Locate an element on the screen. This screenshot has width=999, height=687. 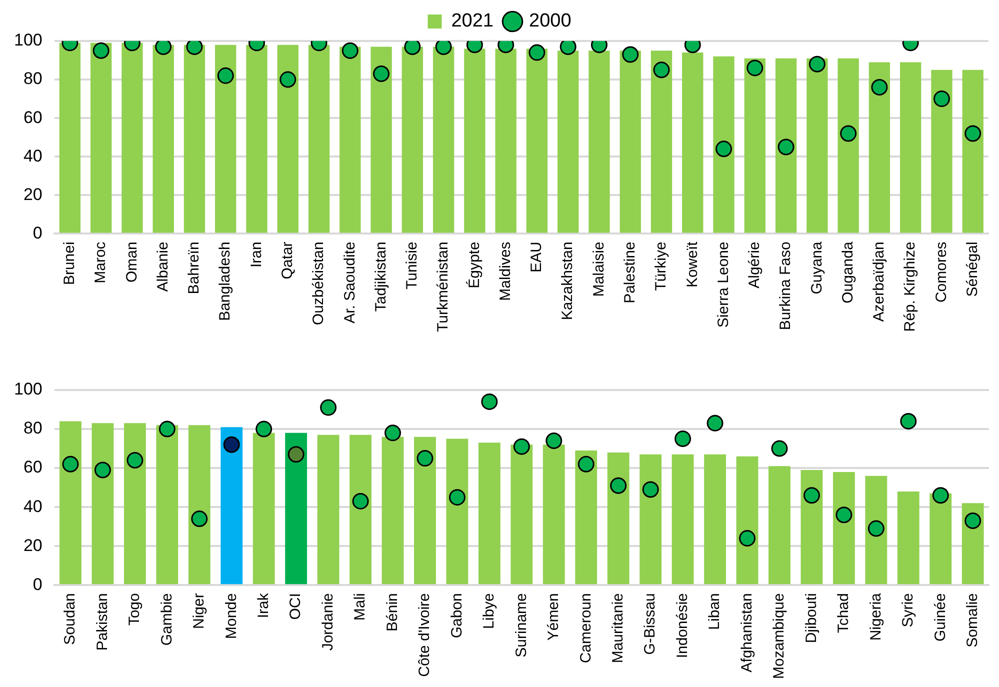
x-tick-label: Mali is located at coordinates (360, 607).